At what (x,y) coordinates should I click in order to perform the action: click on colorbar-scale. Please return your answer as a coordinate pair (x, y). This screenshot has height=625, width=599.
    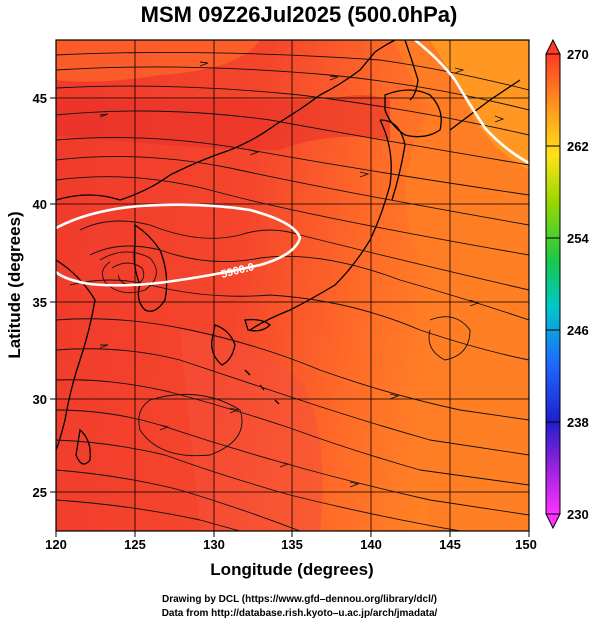
    Looking at the image, I should click on (553, 284).